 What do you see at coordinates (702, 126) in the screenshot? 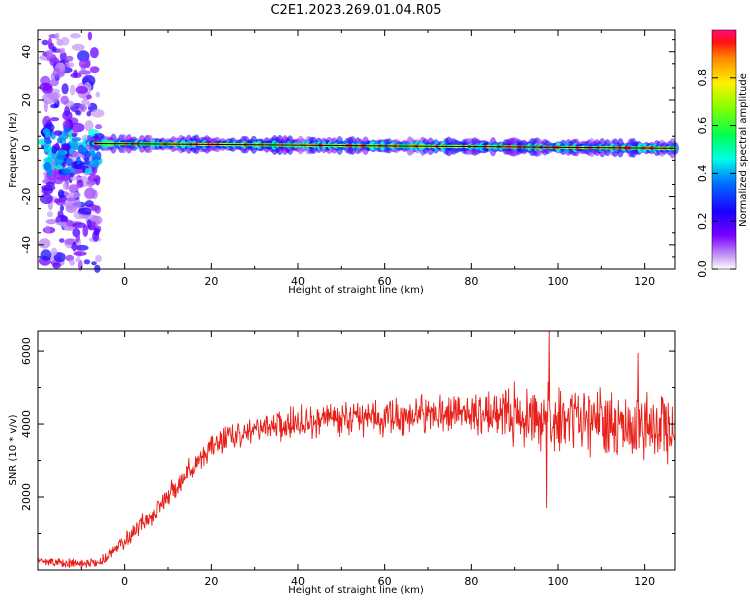
I see `colorbar-tick-label: 0.6` at bounding box center [702, 126].